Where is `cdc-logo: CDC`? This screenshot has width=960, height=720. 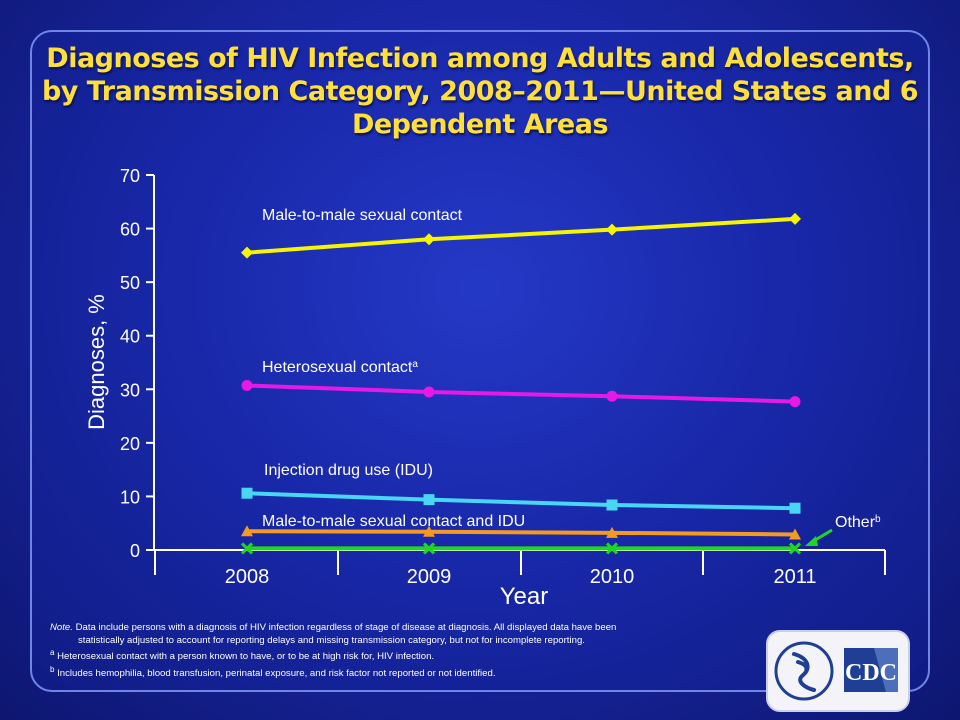 cdc-logo: CDC is located at coordinates (838, 671).